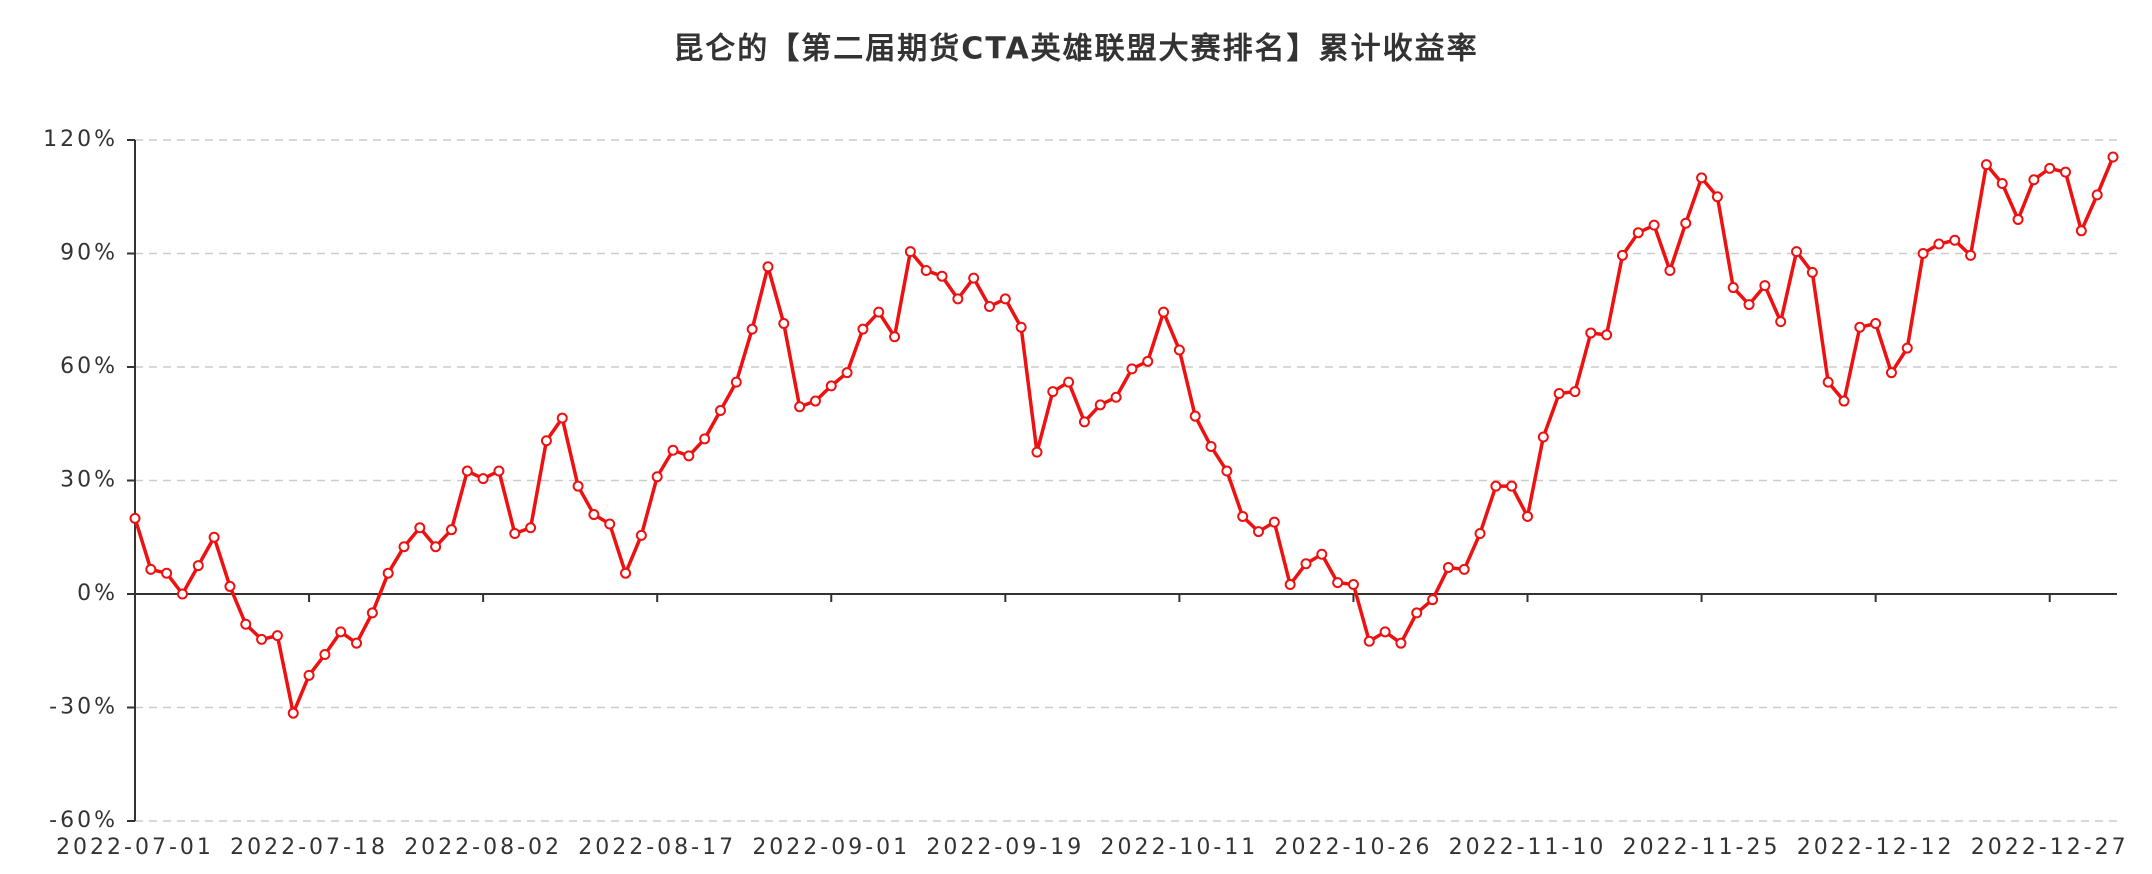 This screenshot has height=874, width=2152. Describe the element at coordinates (483, 847) in the screenshot. I see `x-tick-label: 2022-08-02` at that location.